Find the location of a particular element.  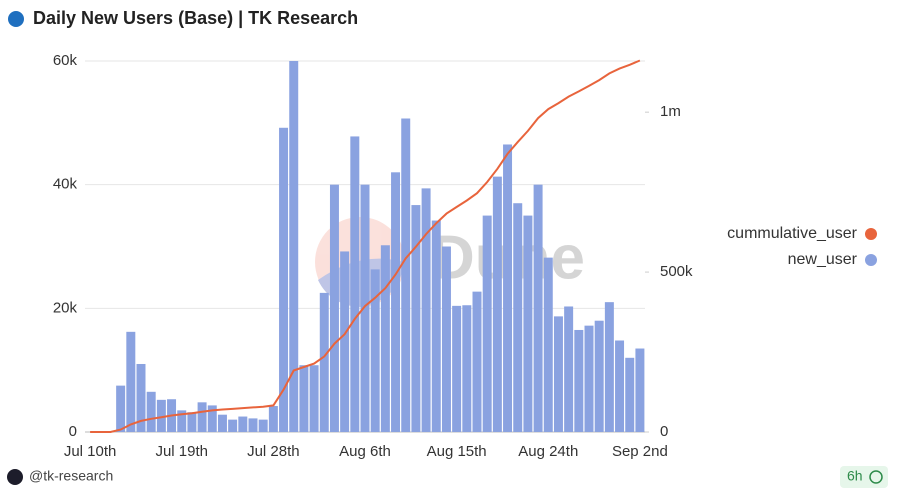

x-tick-label: Jul 19th is located at coordinates (181, 451).